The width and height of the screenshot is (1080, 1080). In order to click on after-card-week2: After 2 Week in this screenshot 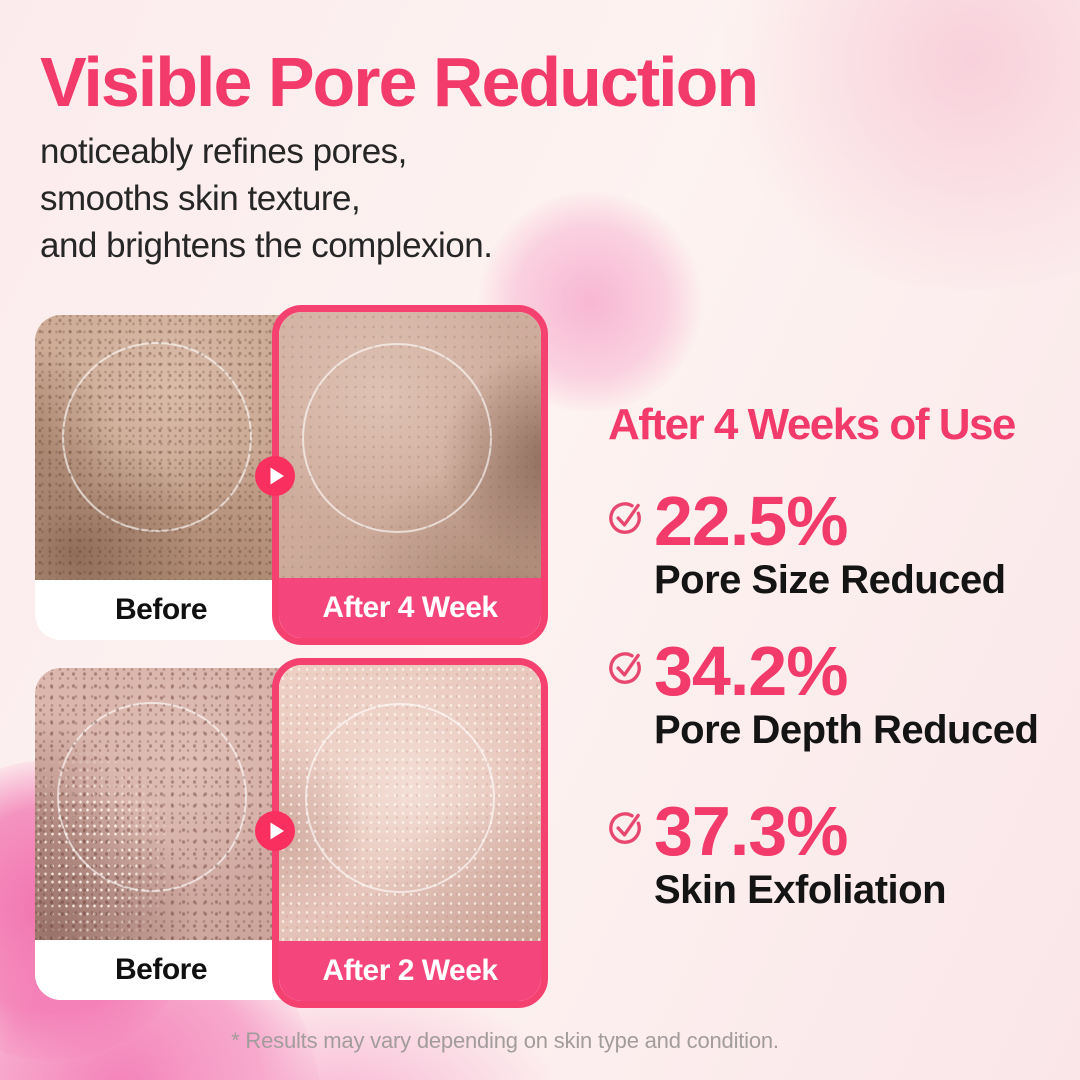, I will do `click(410, 833)`.